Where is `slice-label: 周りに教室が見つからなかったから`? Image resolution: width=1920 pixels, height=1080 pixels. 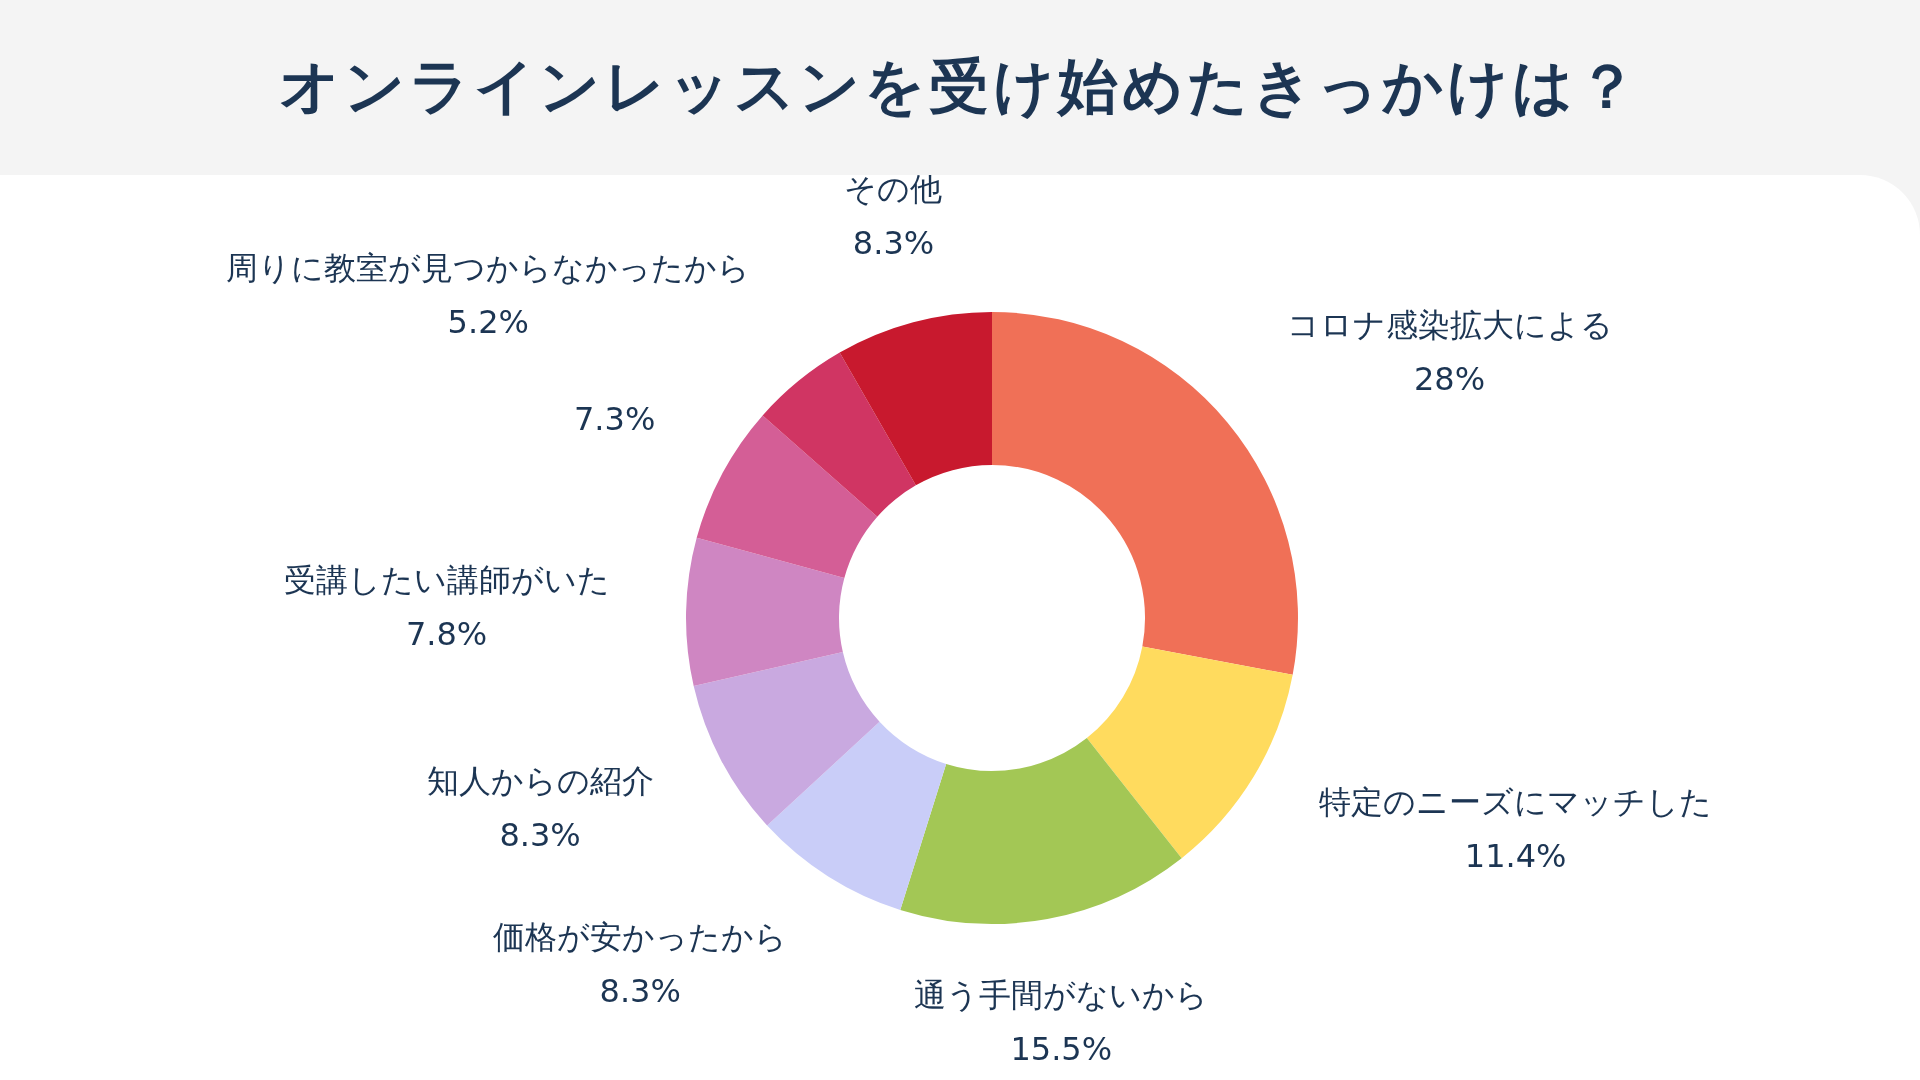
slice-label: 周りに教室が見つからなかったから is located at coordinates (488, 268).